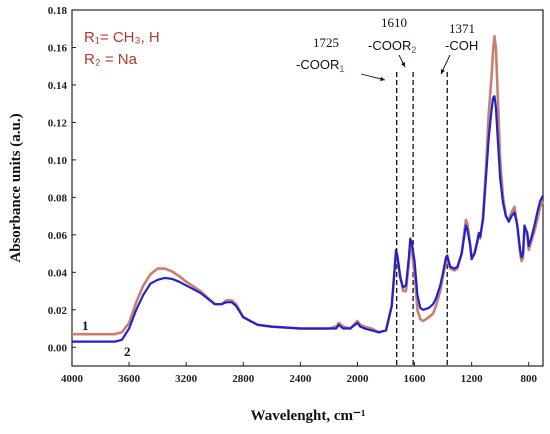  What do you see at coordinates (186, 379) in the screenshot?
I see `x-tick-label: 3200` at bounding box center [186, 379].